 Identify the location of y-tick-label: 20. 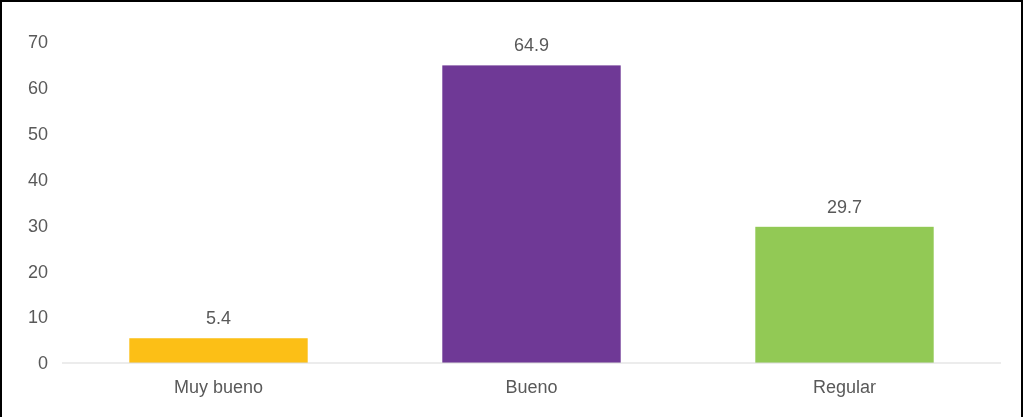
(37, 271).